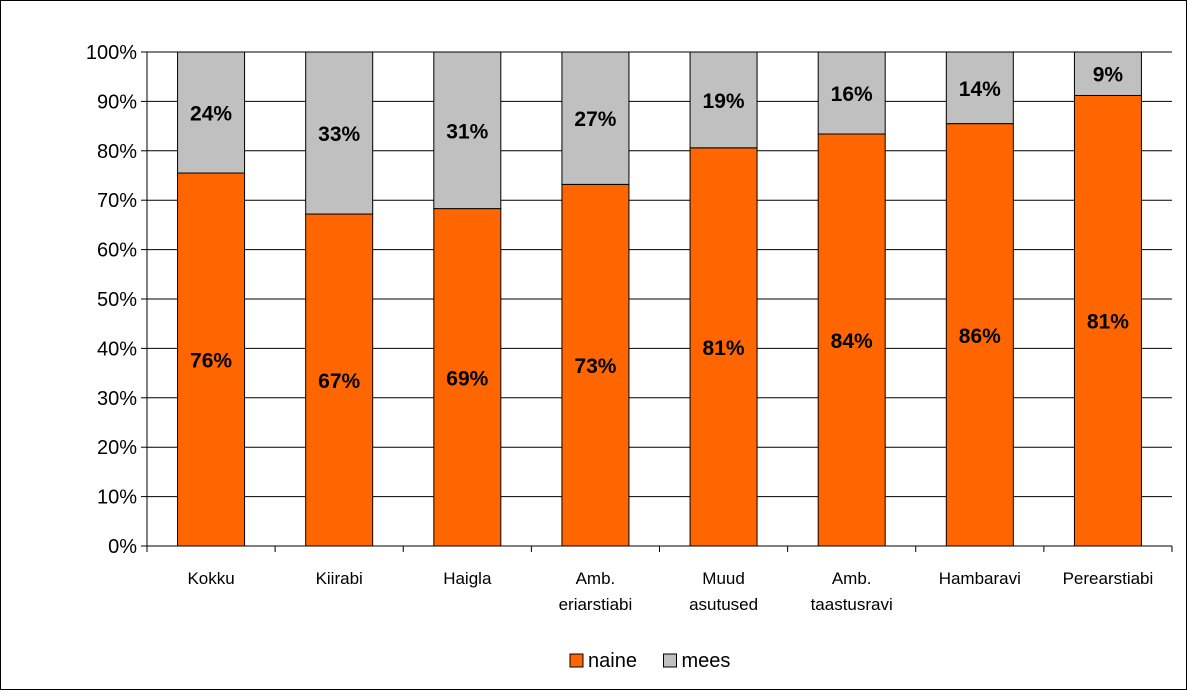 The image size is (1187, 695). Describe the element at coordinates (117, 498) in the screenshot. I see `y-tick-label: 10%` at that location.